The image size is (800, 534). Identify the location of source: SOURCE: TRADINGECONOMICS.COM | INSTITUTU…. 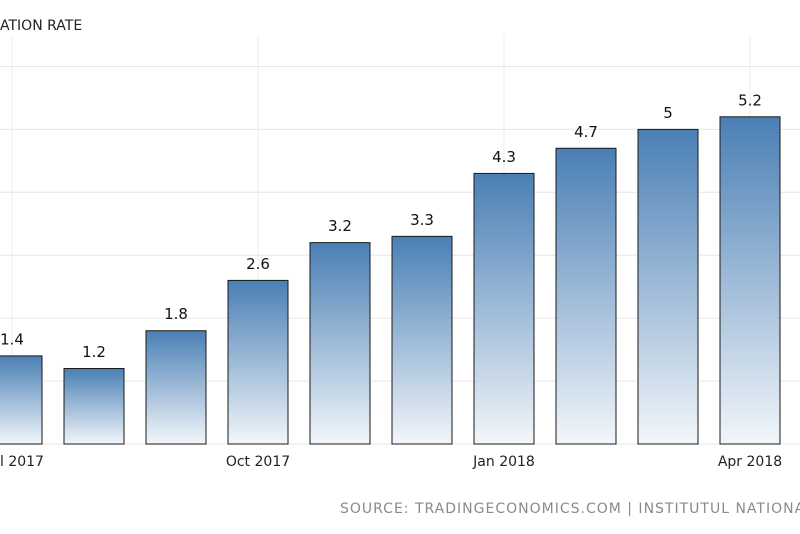
(570, 509).